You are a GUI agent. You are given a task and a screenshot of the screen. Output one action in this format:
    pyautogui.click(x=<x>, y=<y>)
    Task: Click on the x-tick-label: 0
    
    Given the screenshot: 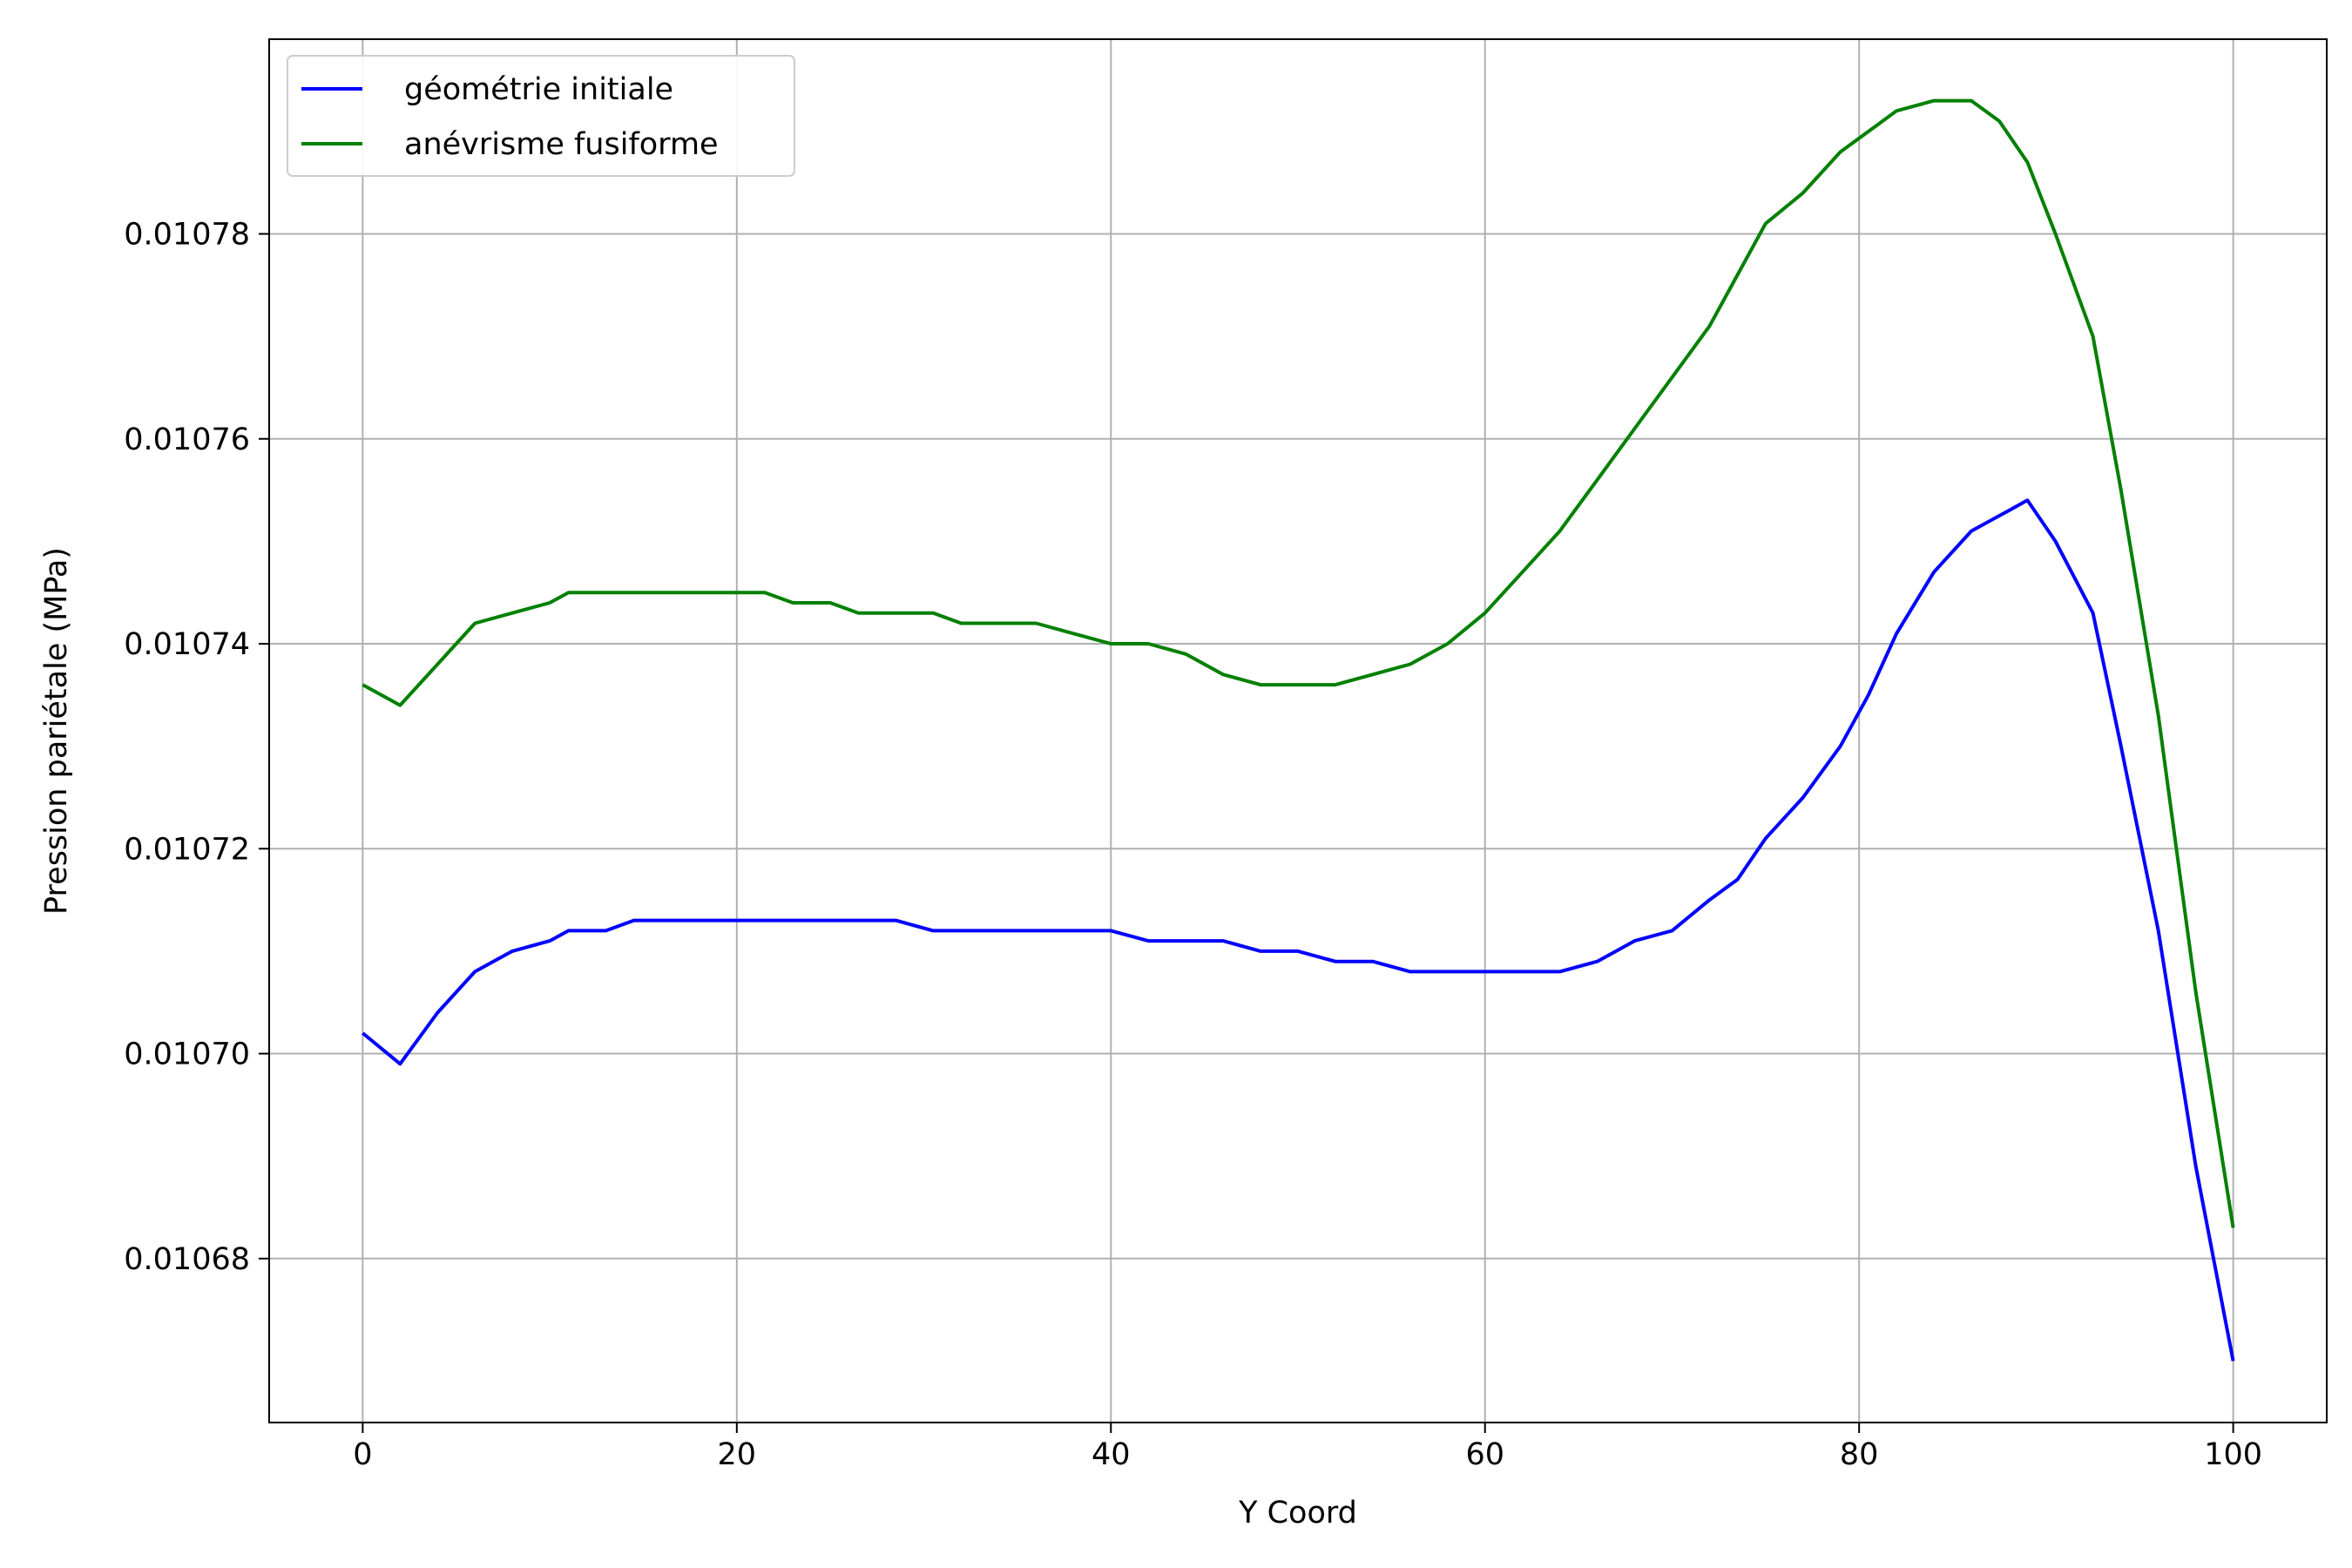 What is the action you would take?
    pyautogui.click(x=362, y=1454)
    